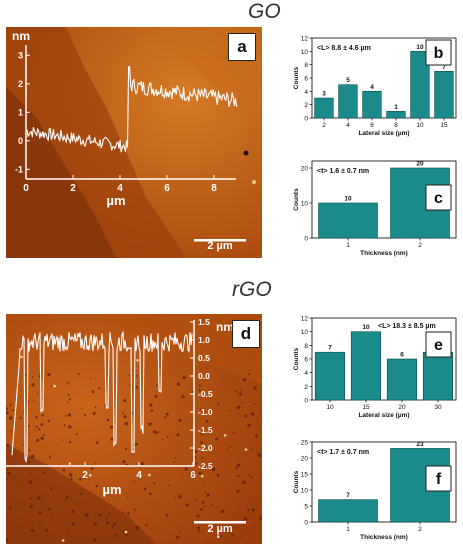 The width and height of the screenshot is (463, 550). What do you see at coordinates (205, 412) in the screenshot?
I see `profile-ytick-label: -1.0` at bounding box center [205, 412].